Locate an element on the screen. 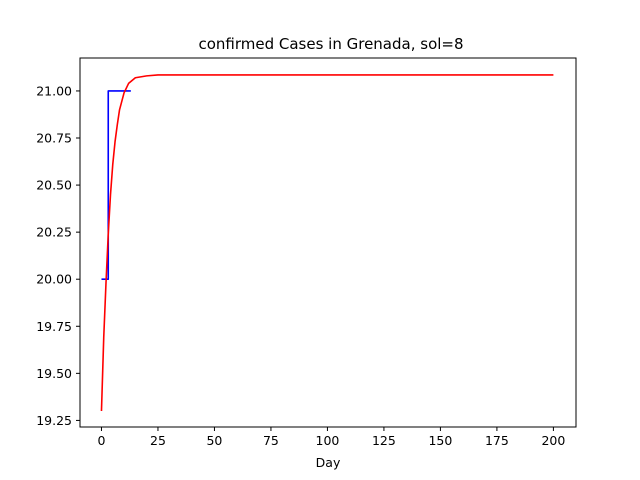  y-tick-label: 20.75 is located at coordinates (54, 138).